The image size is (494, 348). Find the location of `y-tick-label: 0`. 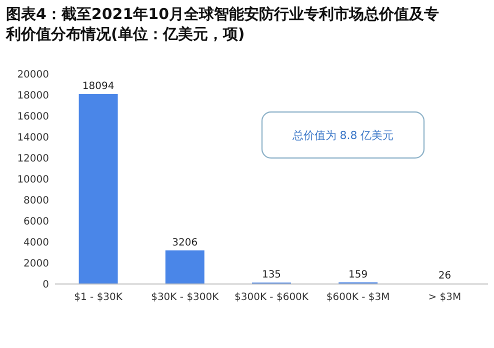

y-tick-label: 0 is located at coordinates (45, 285).